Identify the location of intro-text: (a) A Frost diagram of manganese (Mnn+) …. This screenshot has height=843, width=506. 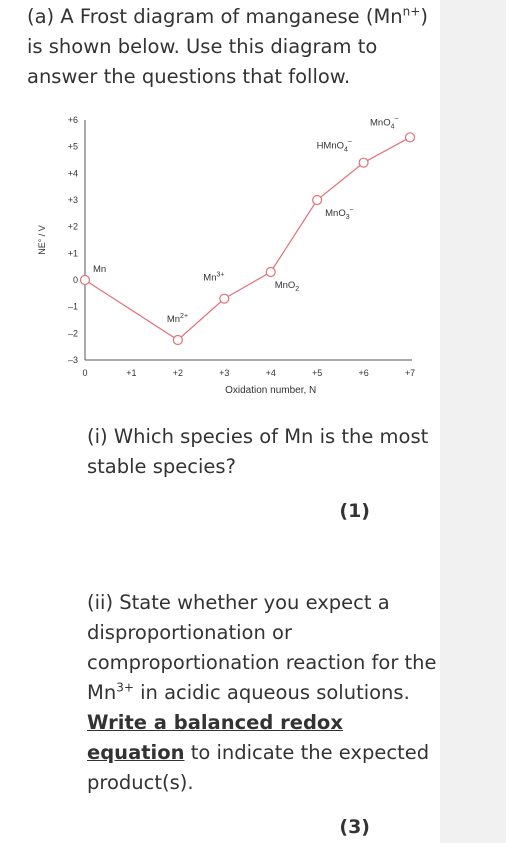
(232, 47).